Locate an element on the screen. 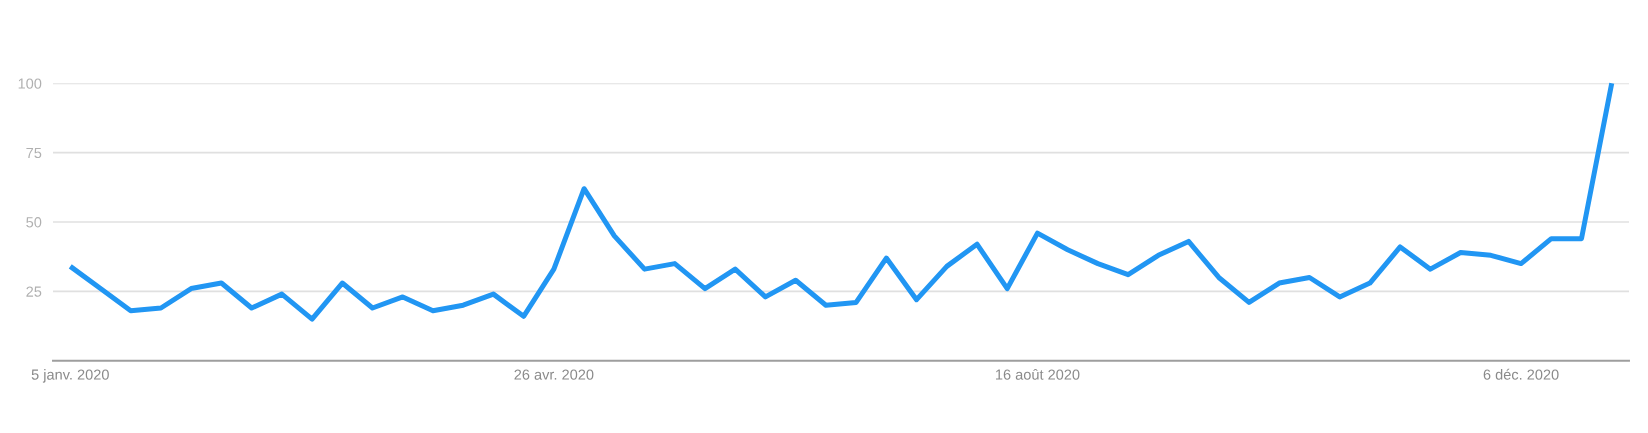 The image size is (1648, 433). x-tick-label: 6 déc. 2020 is located at coordinates (1521, 374).